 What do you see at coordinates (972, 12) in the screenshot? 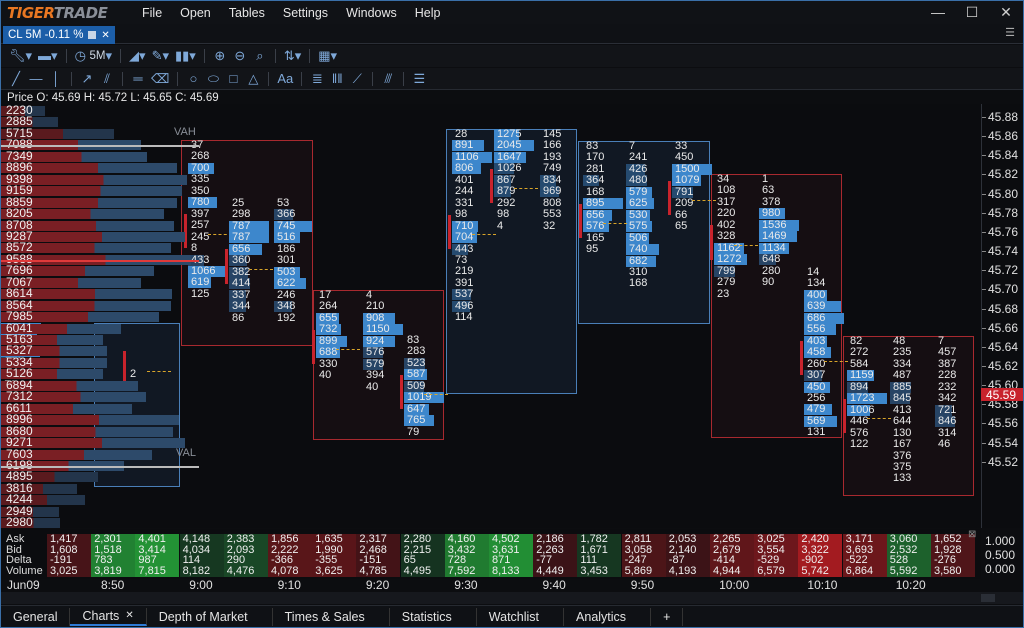
I see `maximize-icon: ☐` at bounding box center [972, 12].